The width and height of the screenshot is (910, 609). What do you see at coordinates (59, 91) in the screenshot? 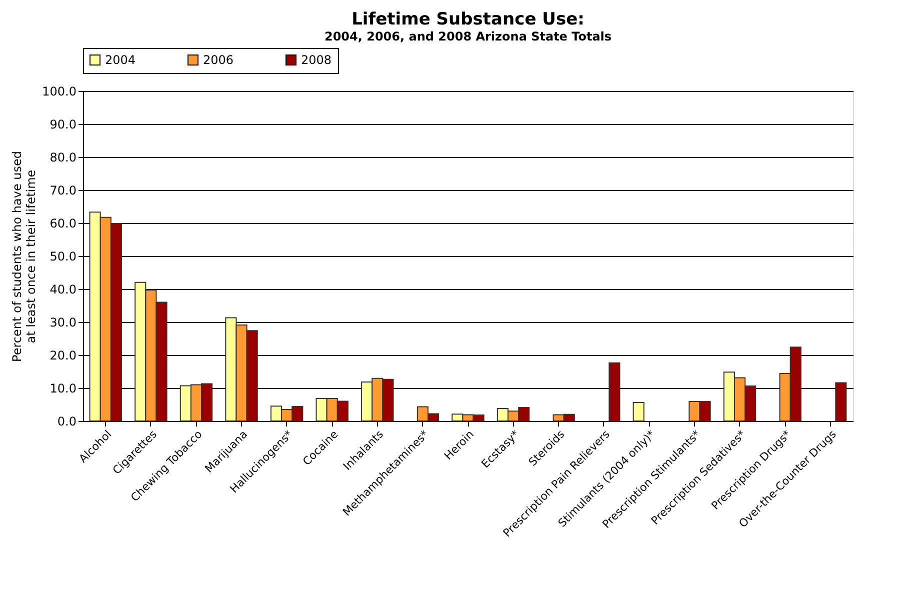
I see `y-tick-label: 100.0` at bounding box center [59, 91].